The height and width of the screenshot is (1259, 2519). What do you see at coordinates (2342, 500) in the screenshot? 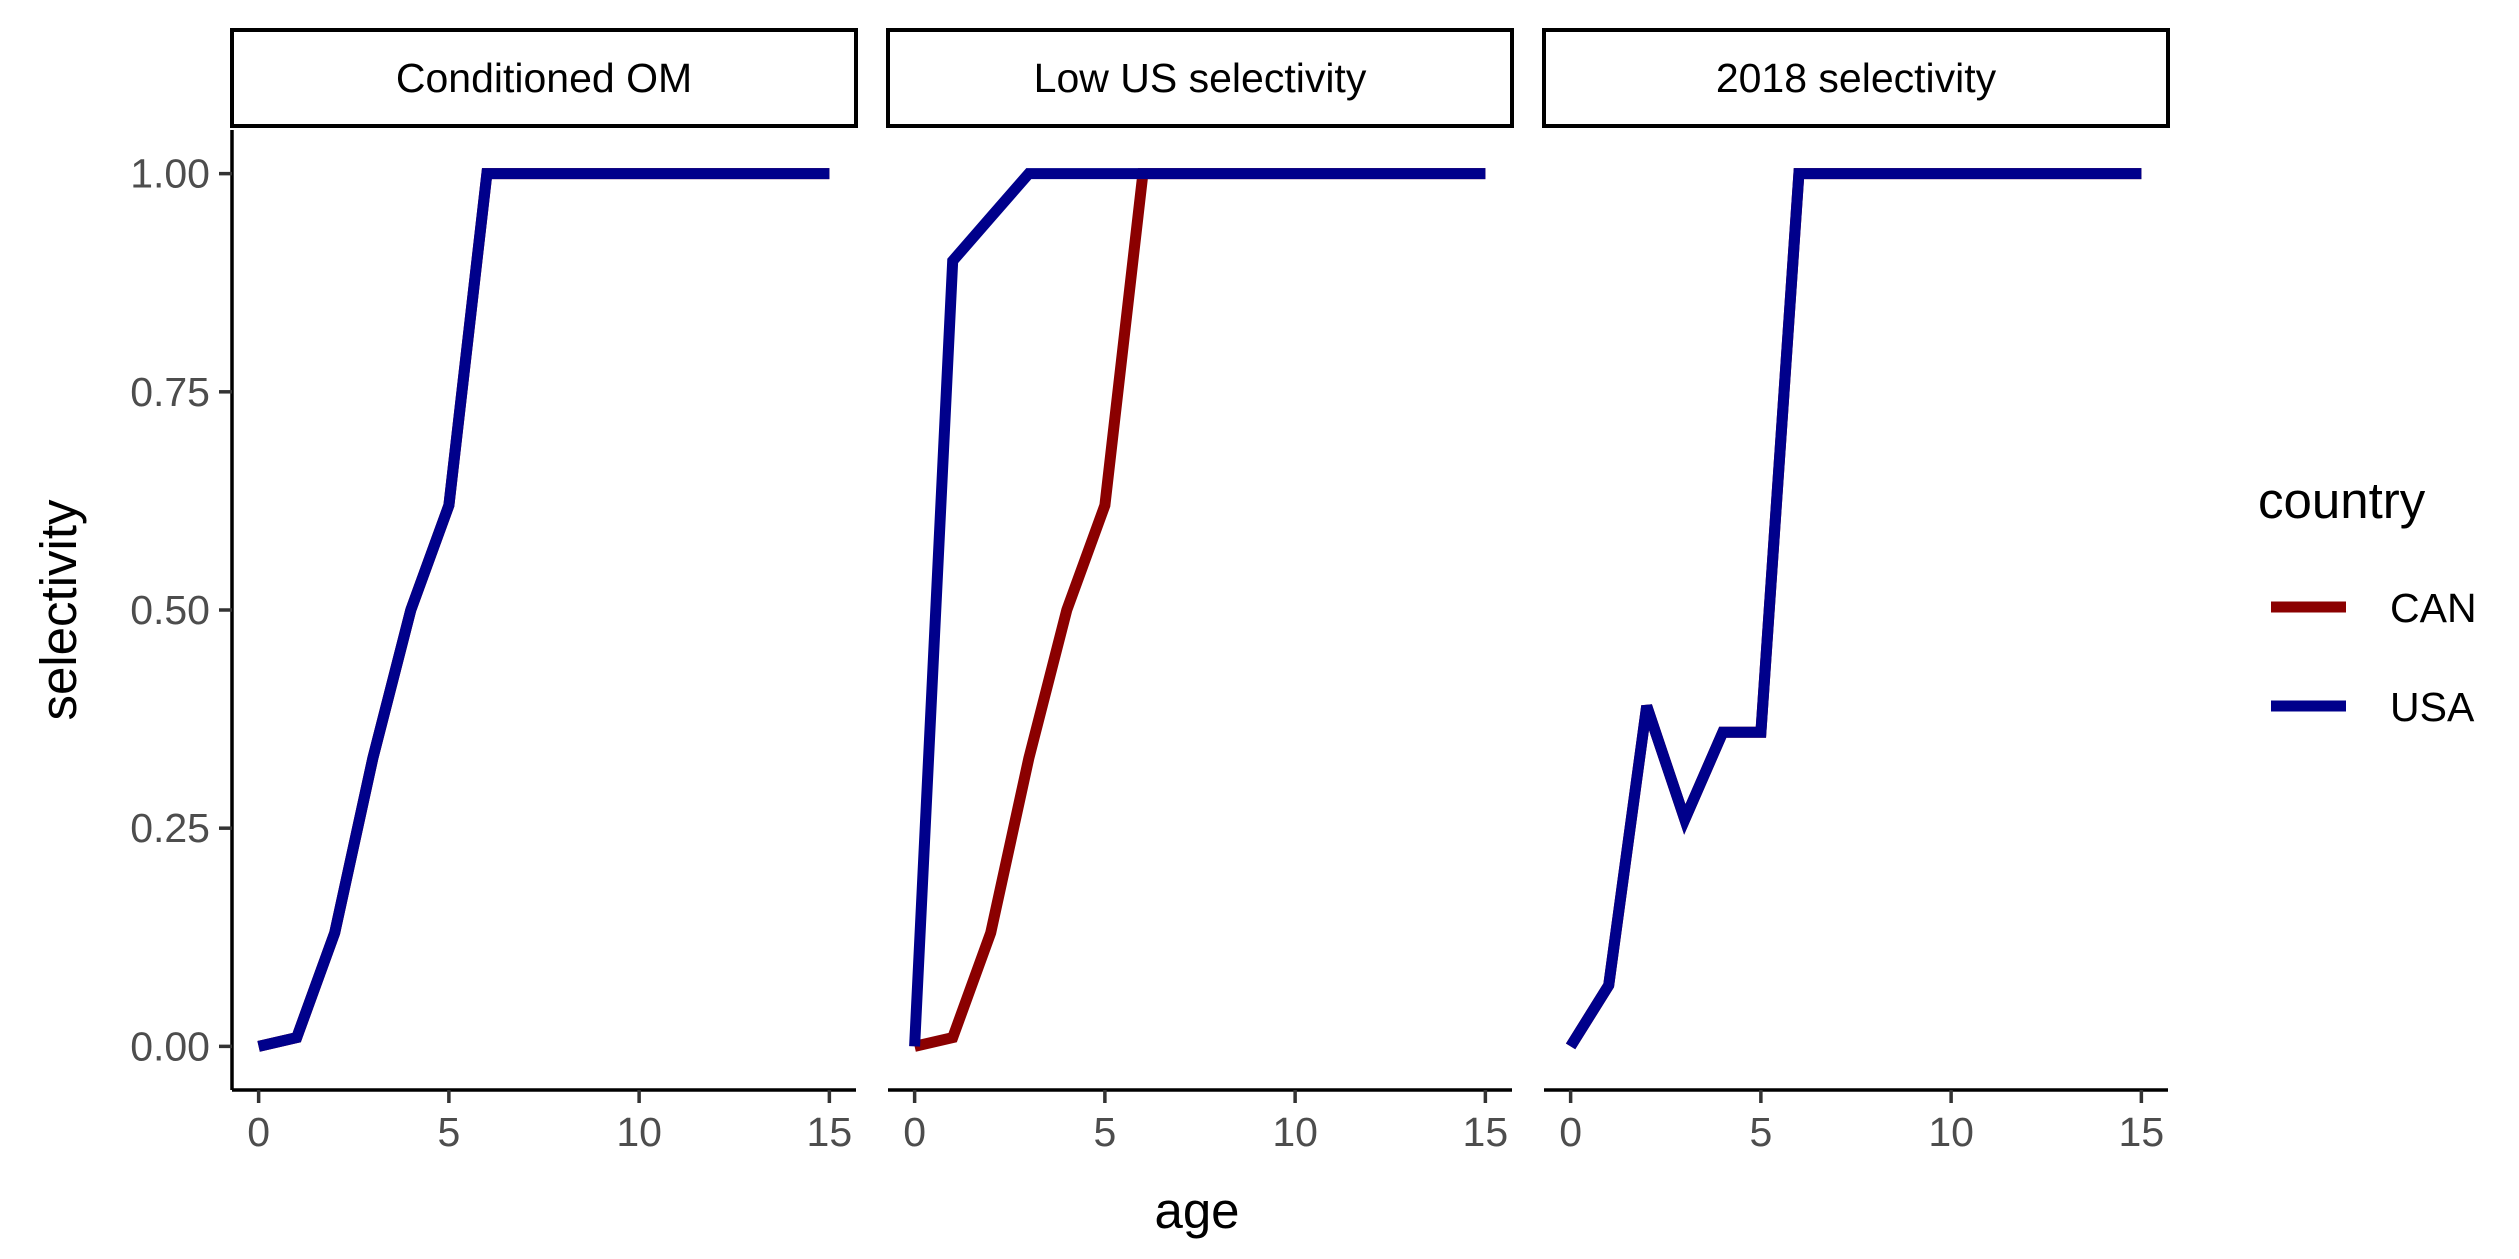
I see `legend-title: country` at bounding box center [2342, 500].